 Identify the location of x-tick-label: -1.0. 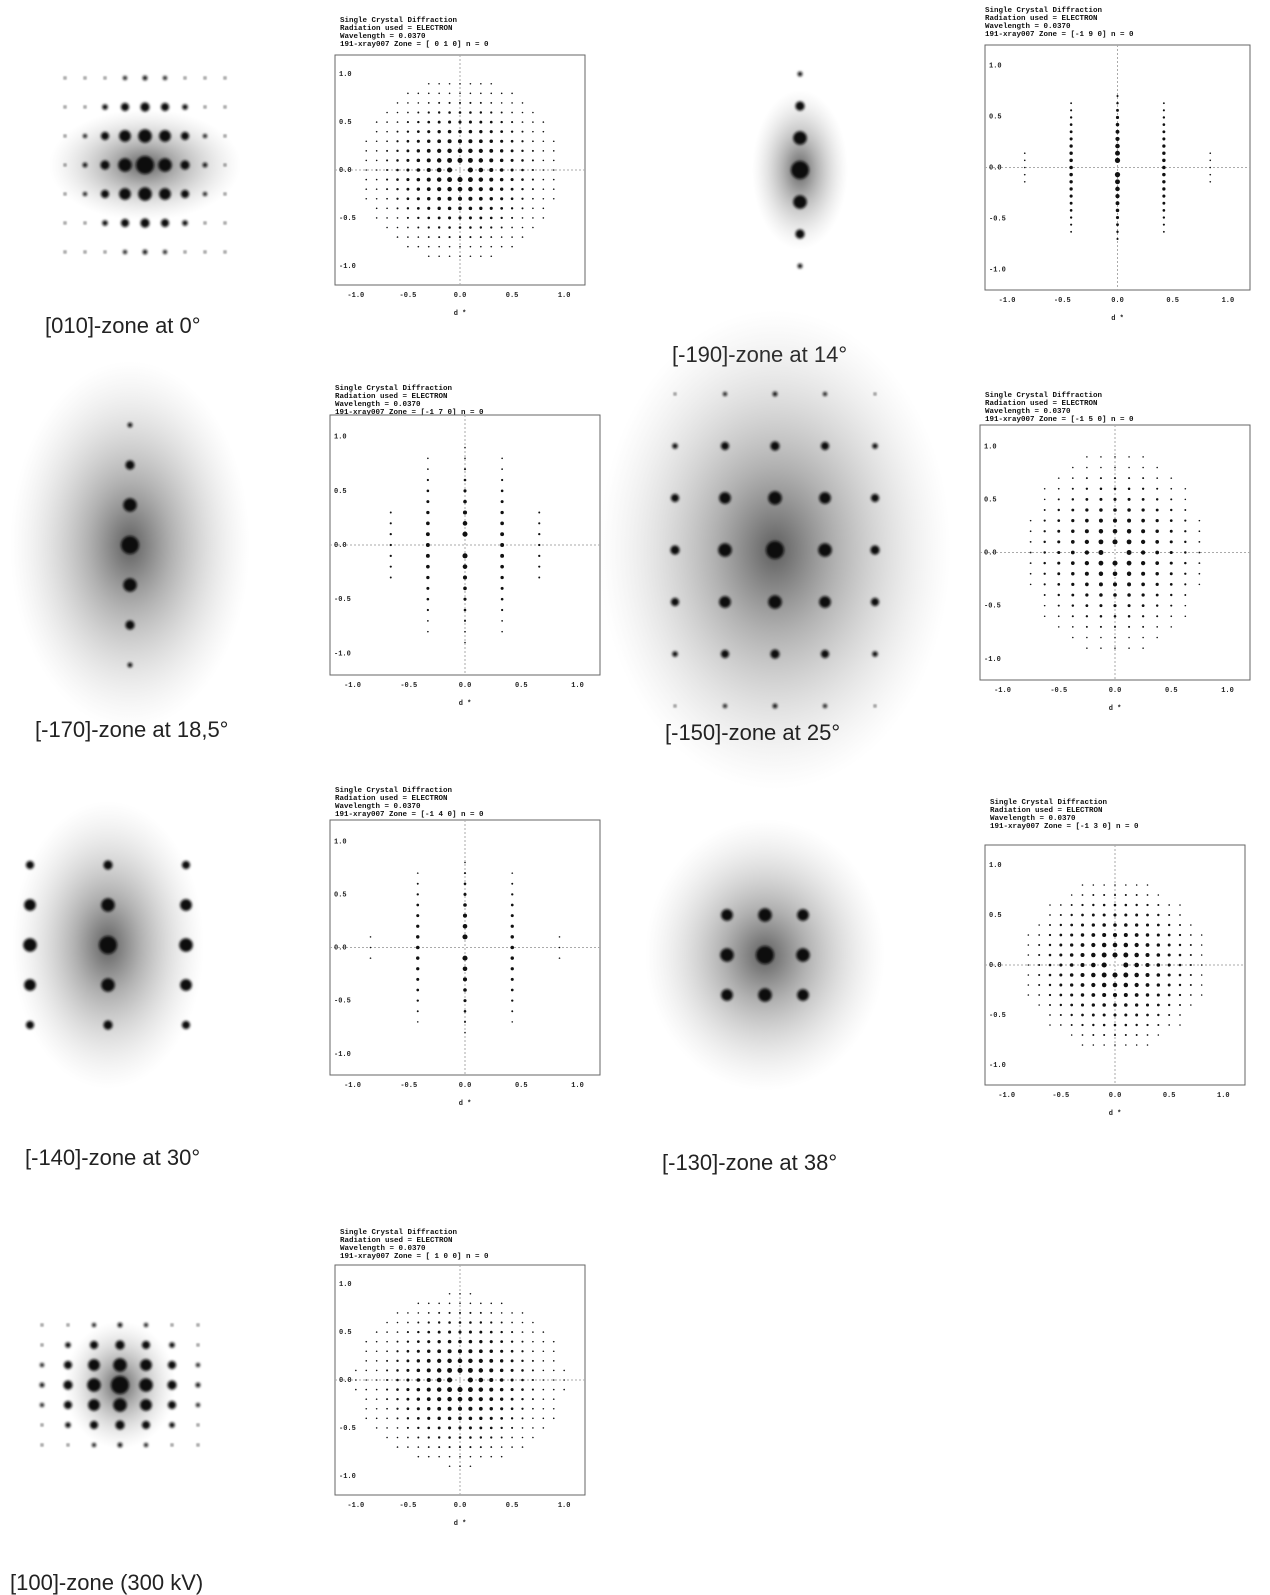
(352, 1086).